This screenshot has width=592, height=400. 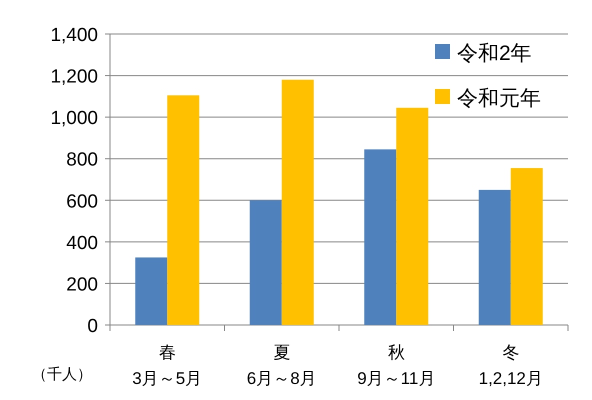 What do you see at coordinates (82, 285) in the screenshot?
I see `y-tick-label: 200` at bounding box center [82, 285].